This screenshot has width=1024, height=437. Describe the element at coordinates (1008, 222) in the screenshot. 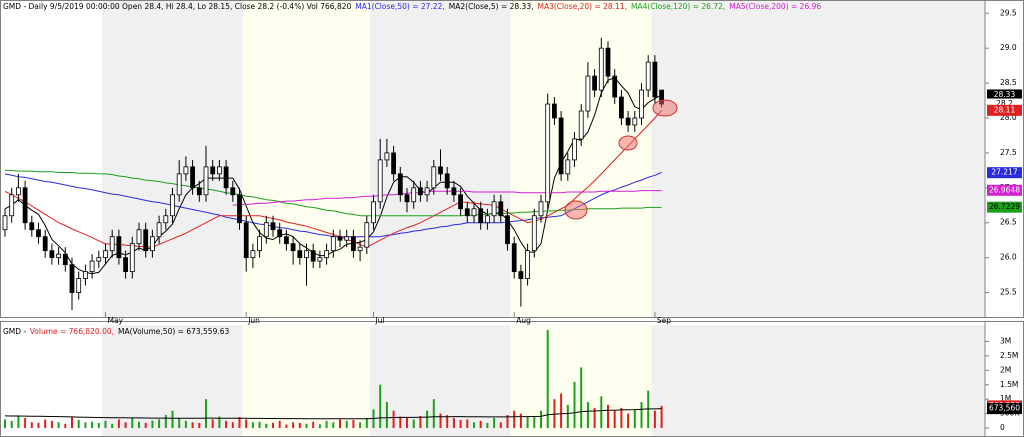

I see `y-tick-label: 26.5` at that location.